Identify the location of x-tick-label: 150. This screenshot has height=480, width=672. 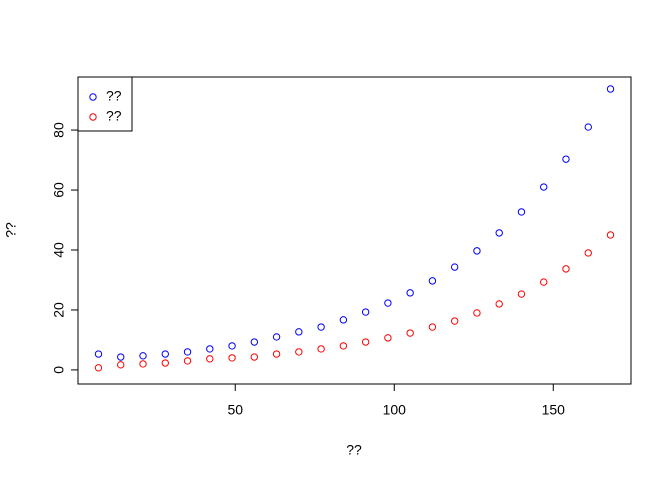
(554, 410).